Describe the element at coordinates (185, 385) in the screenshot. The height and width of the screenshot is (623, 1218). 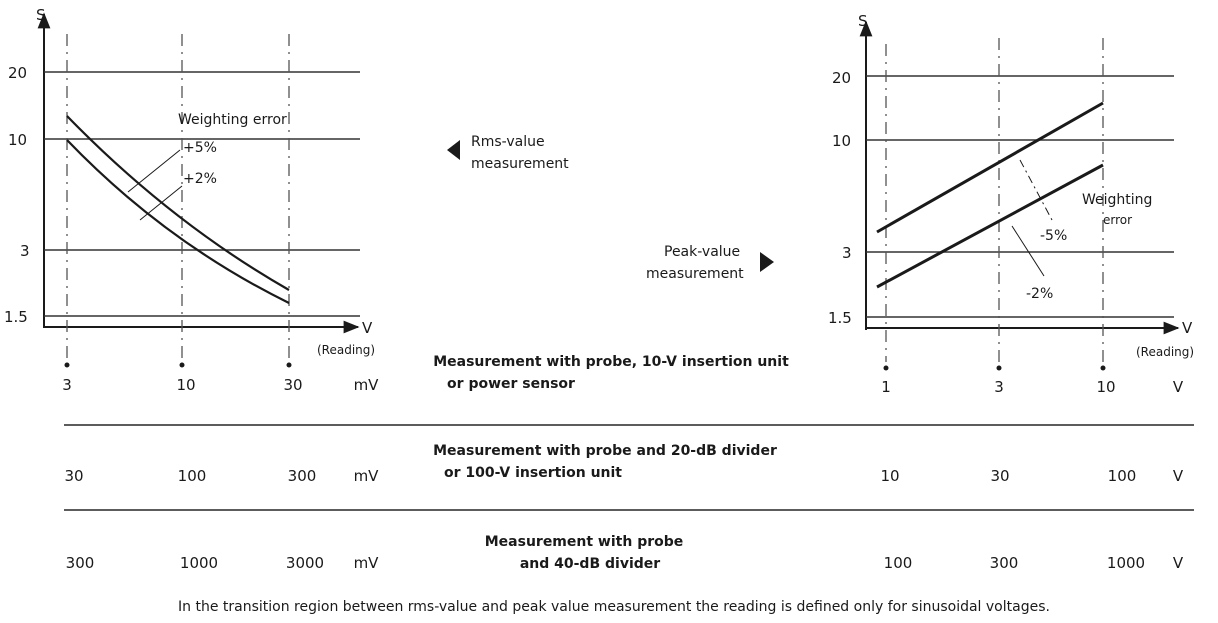
I see `row1-left-v2: 10` at that location.